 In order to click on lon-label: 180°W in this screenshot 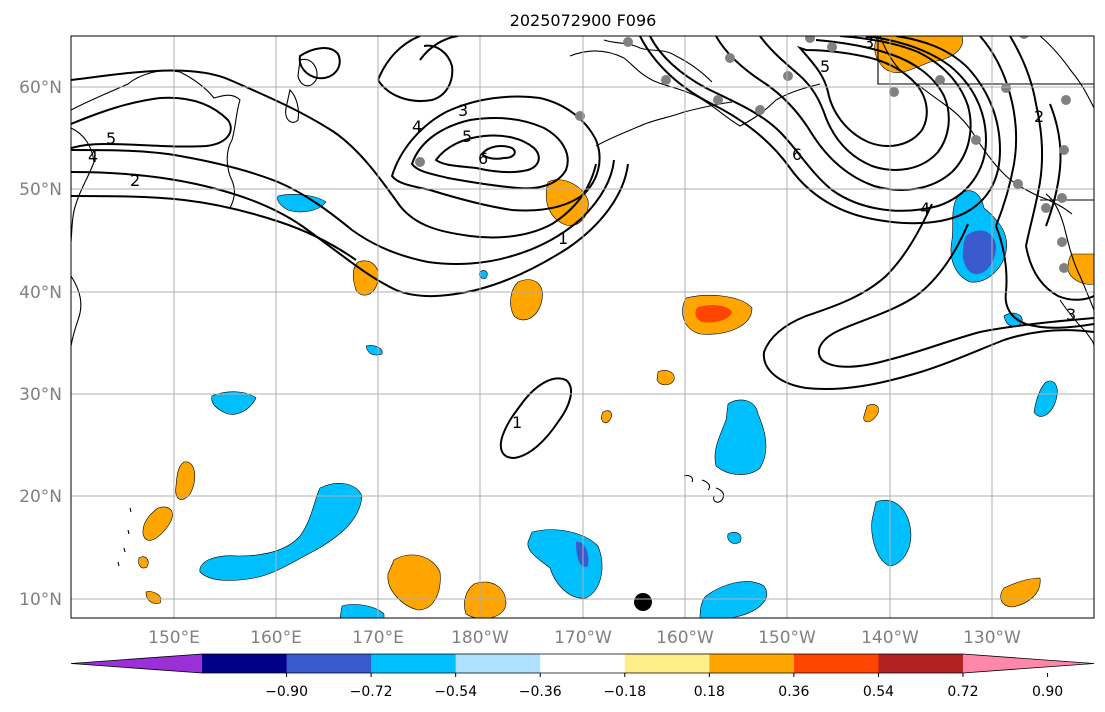, I will do `click(480, 638)`.